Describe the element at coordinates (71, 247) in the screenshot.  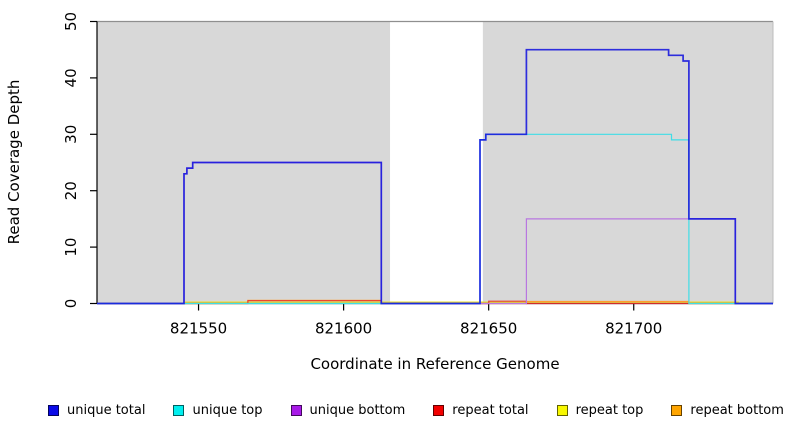
I see `y-tick-label: 10` at that location.